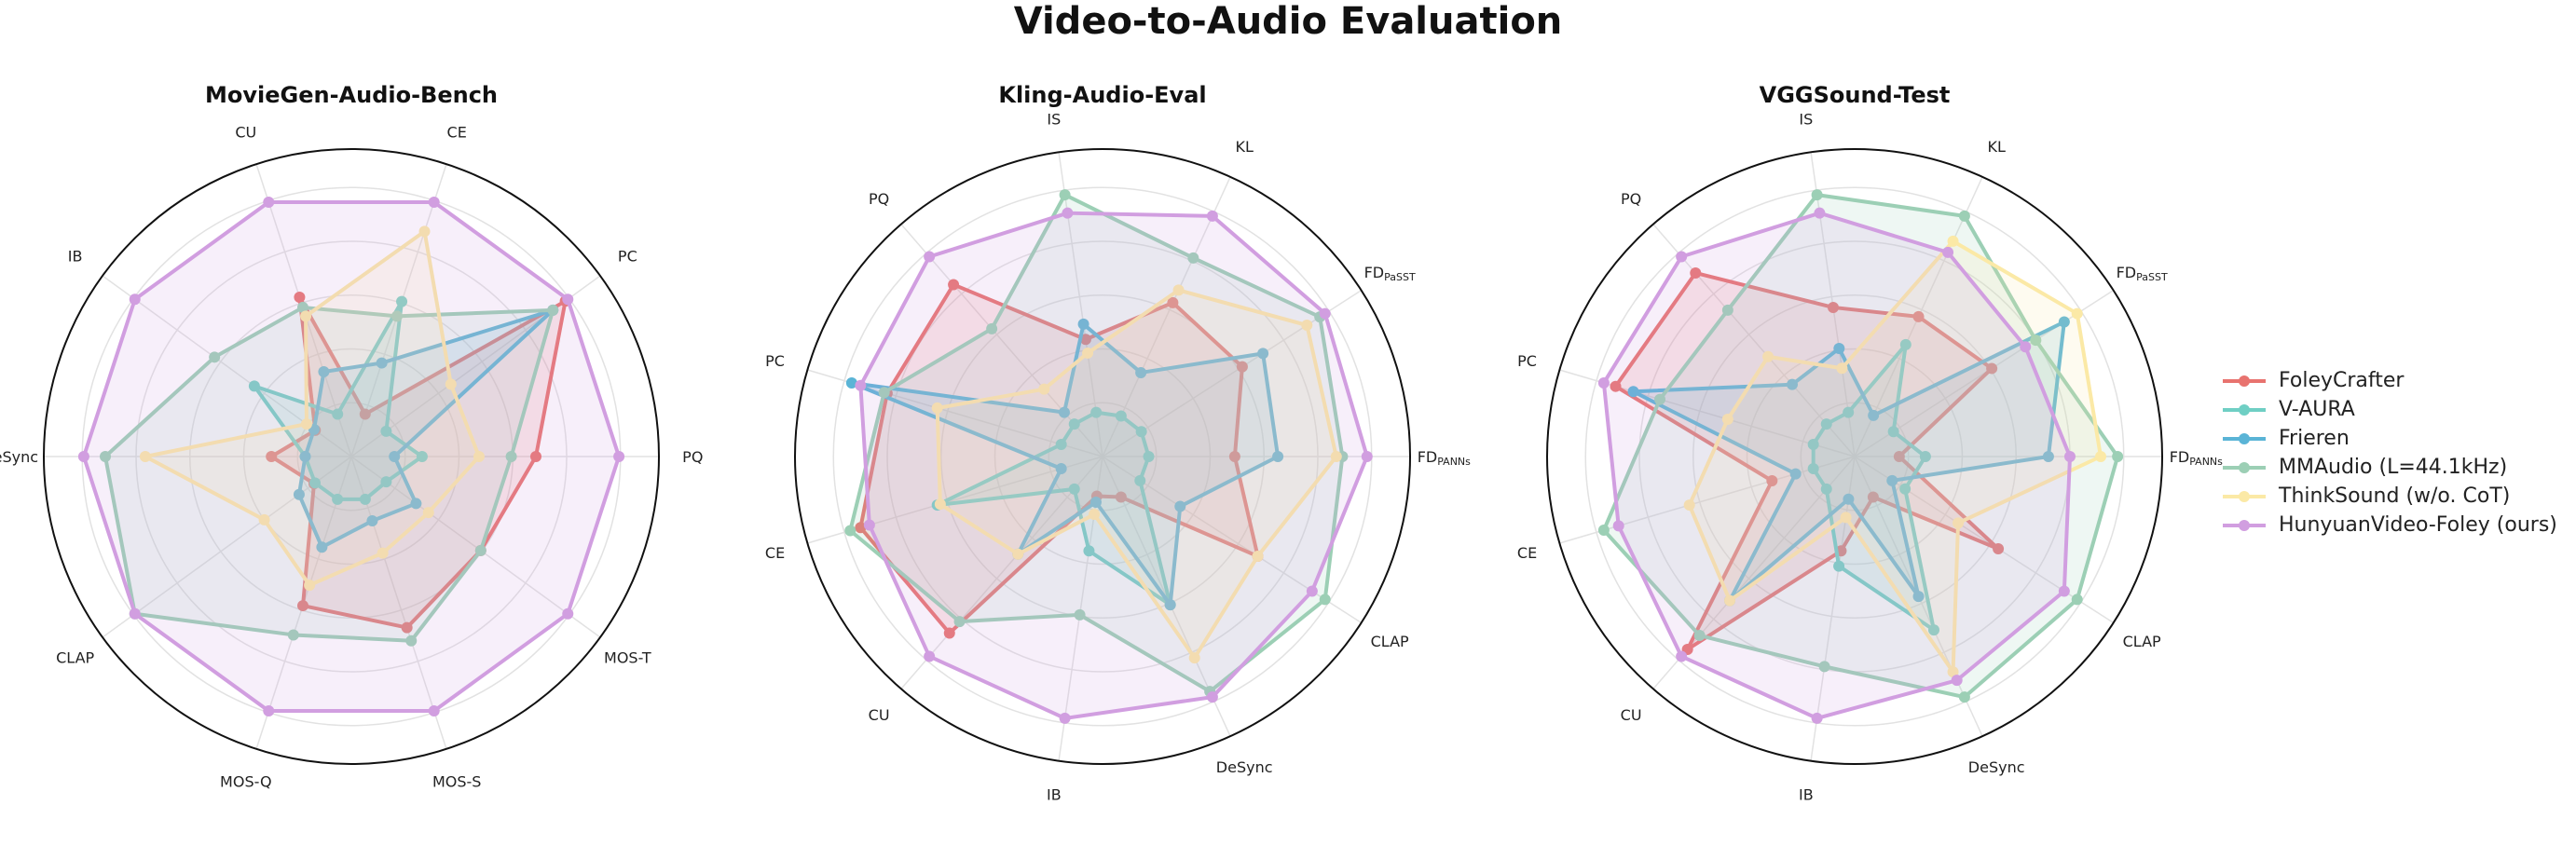 The image size is (2576, 846). I want to click on series-mmaudio-l-44-1khz-, so click(329, 474).